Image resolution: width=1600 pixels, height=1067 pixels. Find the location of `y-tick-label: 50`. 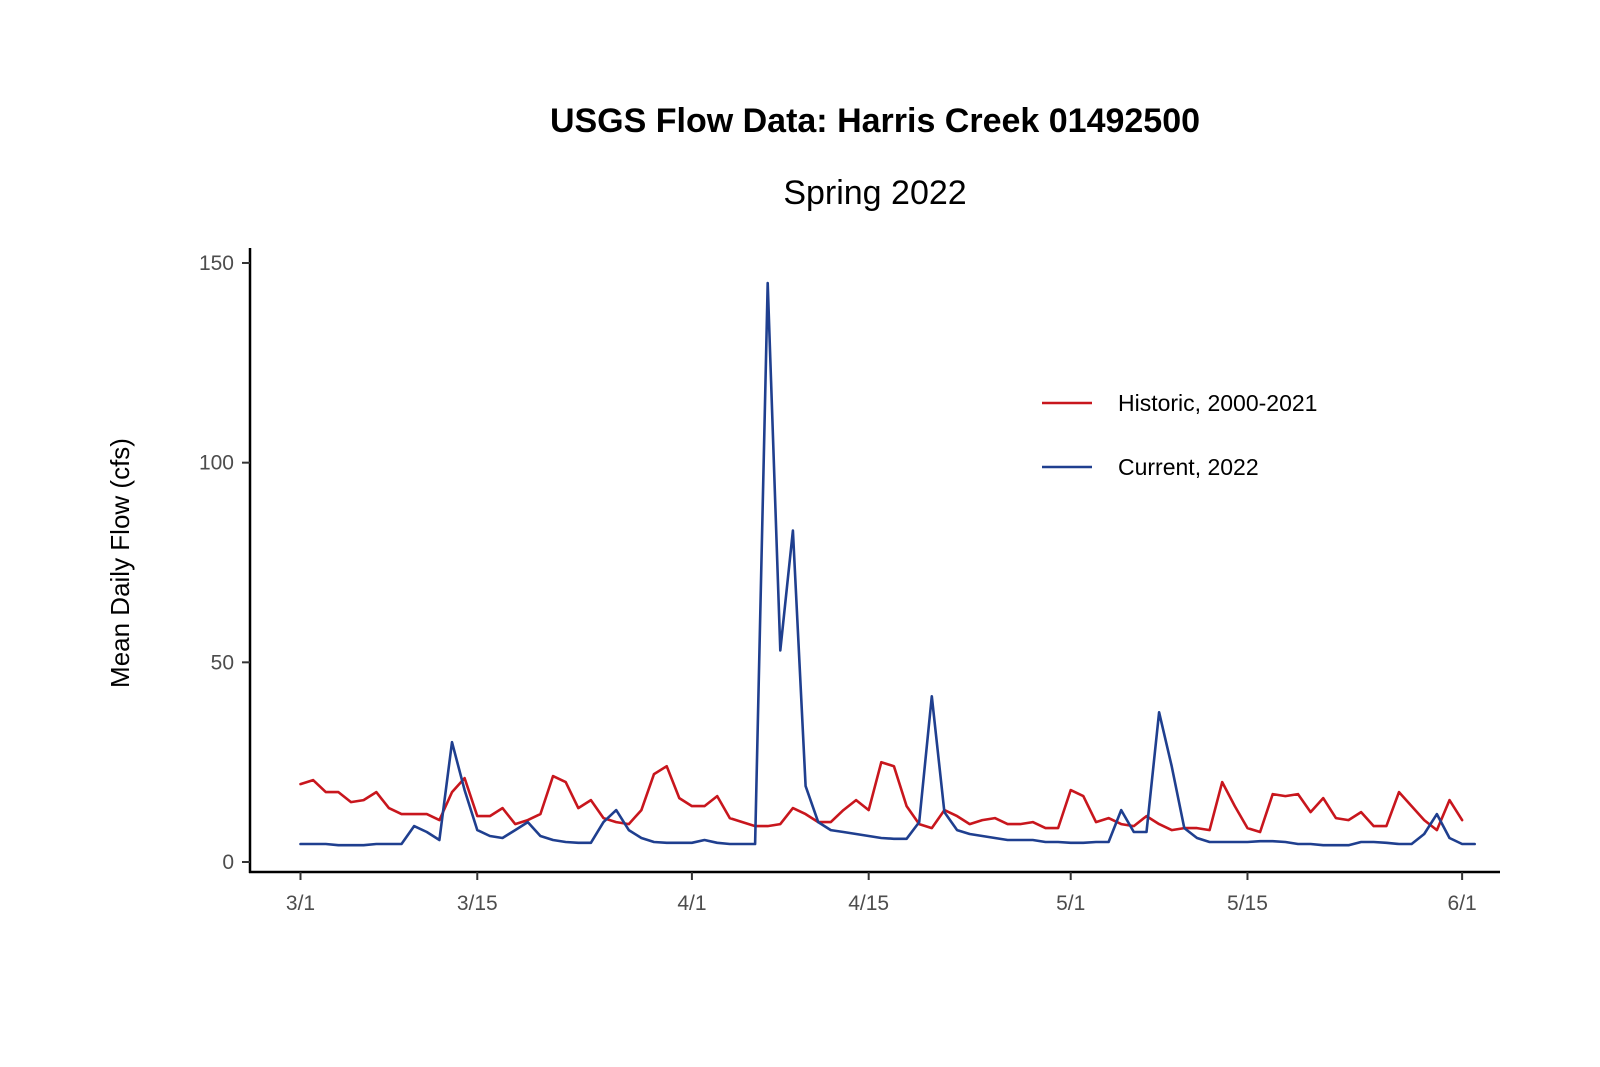

y-tick-label: 50 is located at coordinates (222, 662).